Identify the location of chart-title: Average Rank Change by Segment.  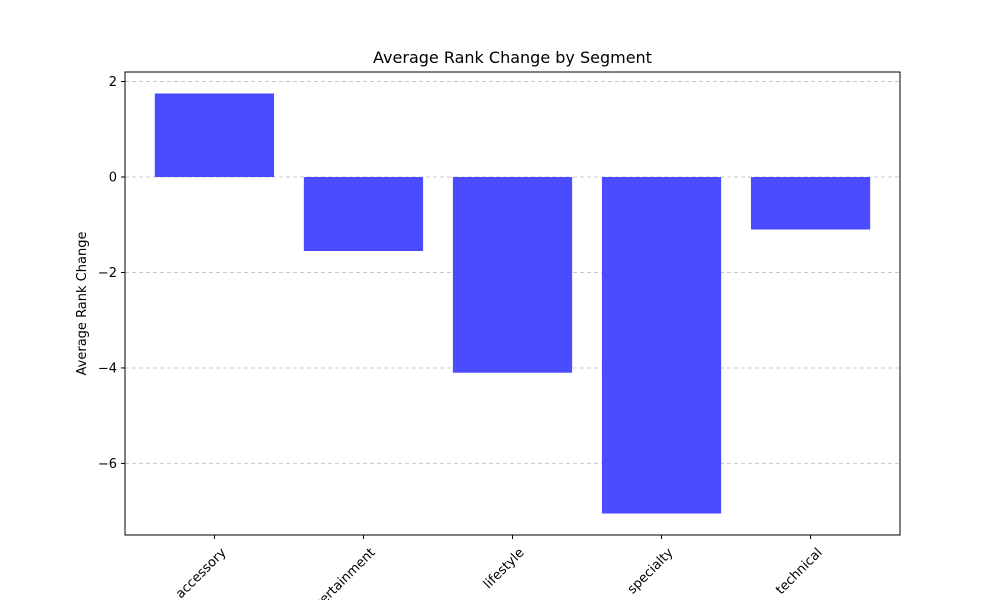
(512, 57).